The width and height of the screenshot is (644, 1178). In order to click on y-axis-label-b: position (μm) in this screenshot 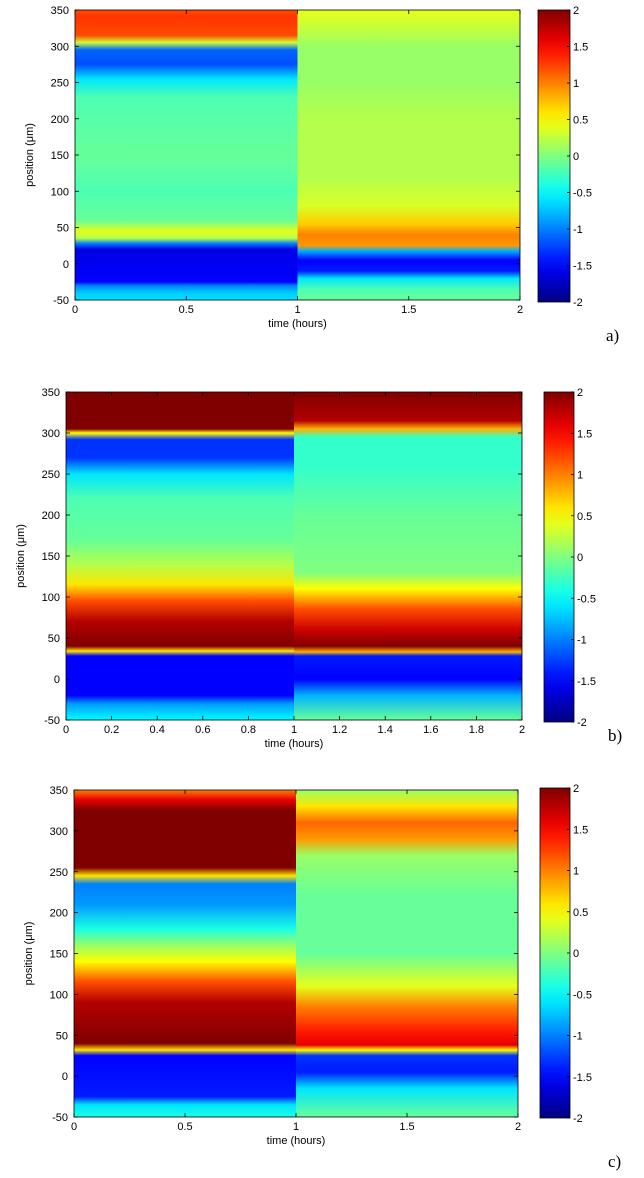, I will do `click(21, 556)`.